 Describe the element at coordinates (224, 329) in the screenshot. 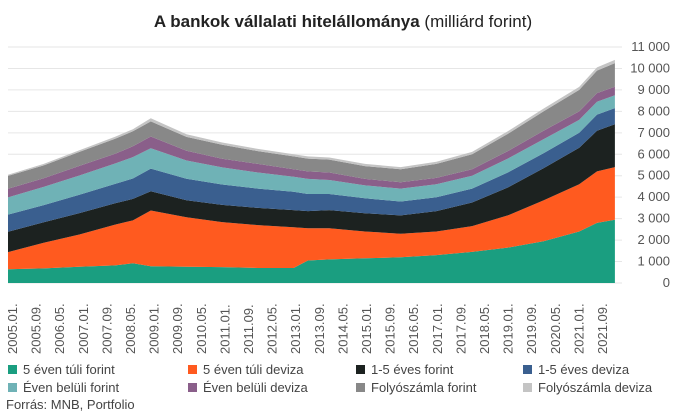

I see `x-tick-label: 2011.01.` at that location.